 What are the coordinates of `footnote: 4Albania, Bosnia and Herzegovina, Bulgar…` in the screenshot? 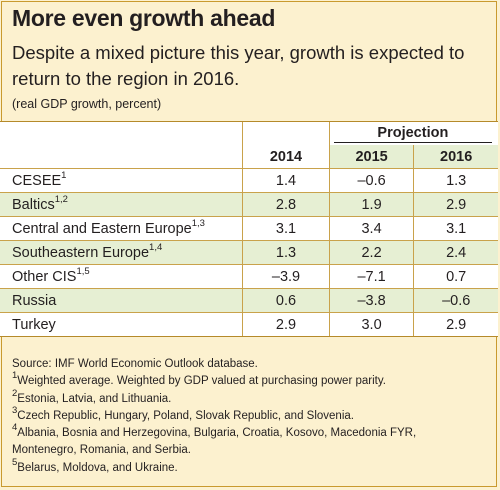 It's located at (214, 431).